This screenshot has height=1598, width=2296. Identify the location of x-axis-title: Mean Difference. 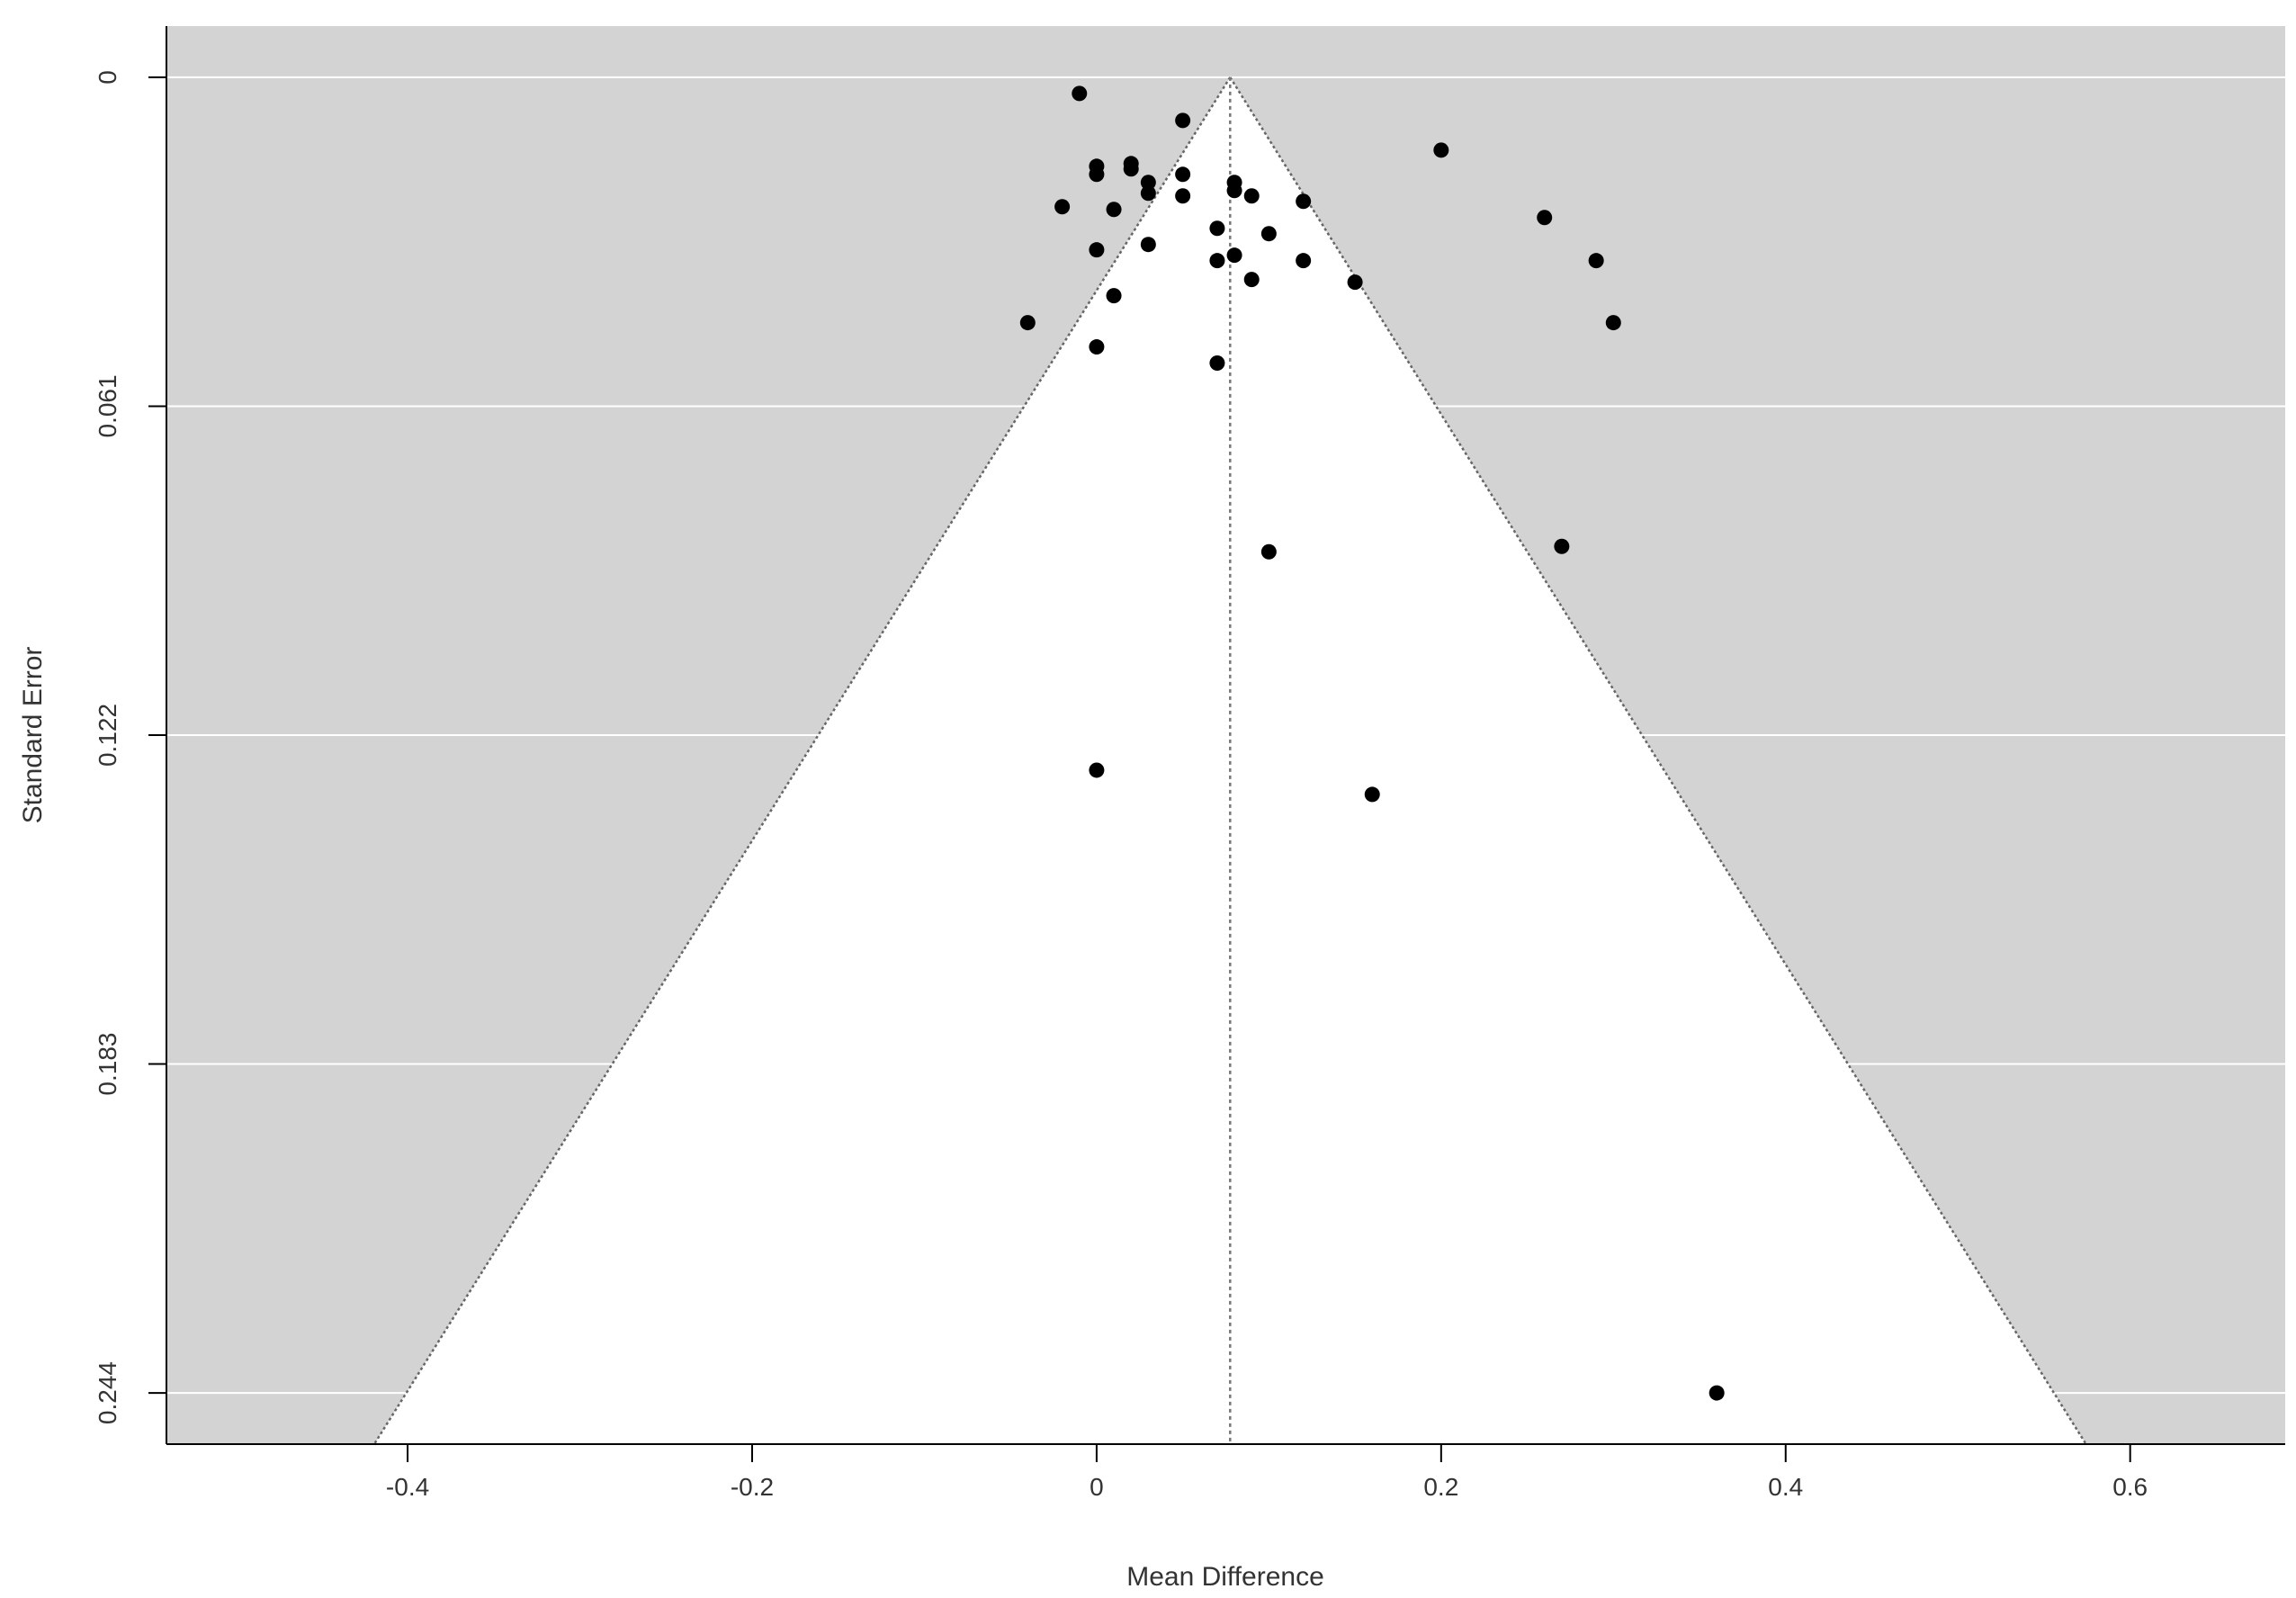
(1225, 1577).